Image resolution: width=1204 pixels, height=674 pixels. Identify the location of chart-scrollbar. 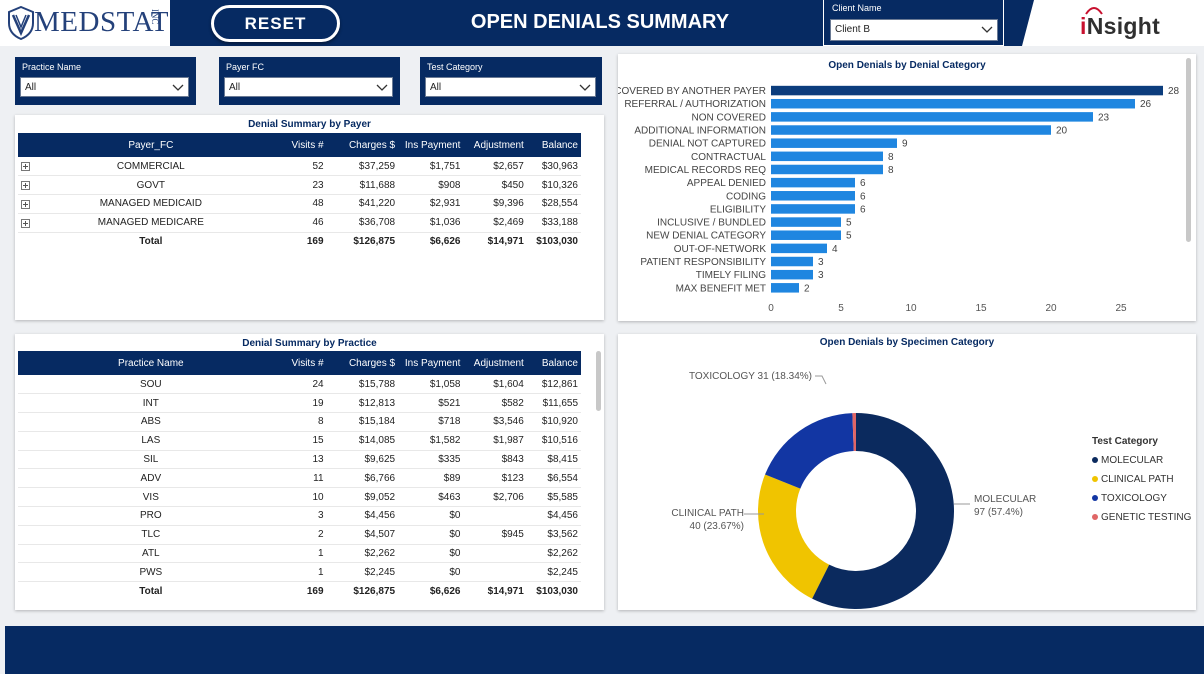
(1188, 150).